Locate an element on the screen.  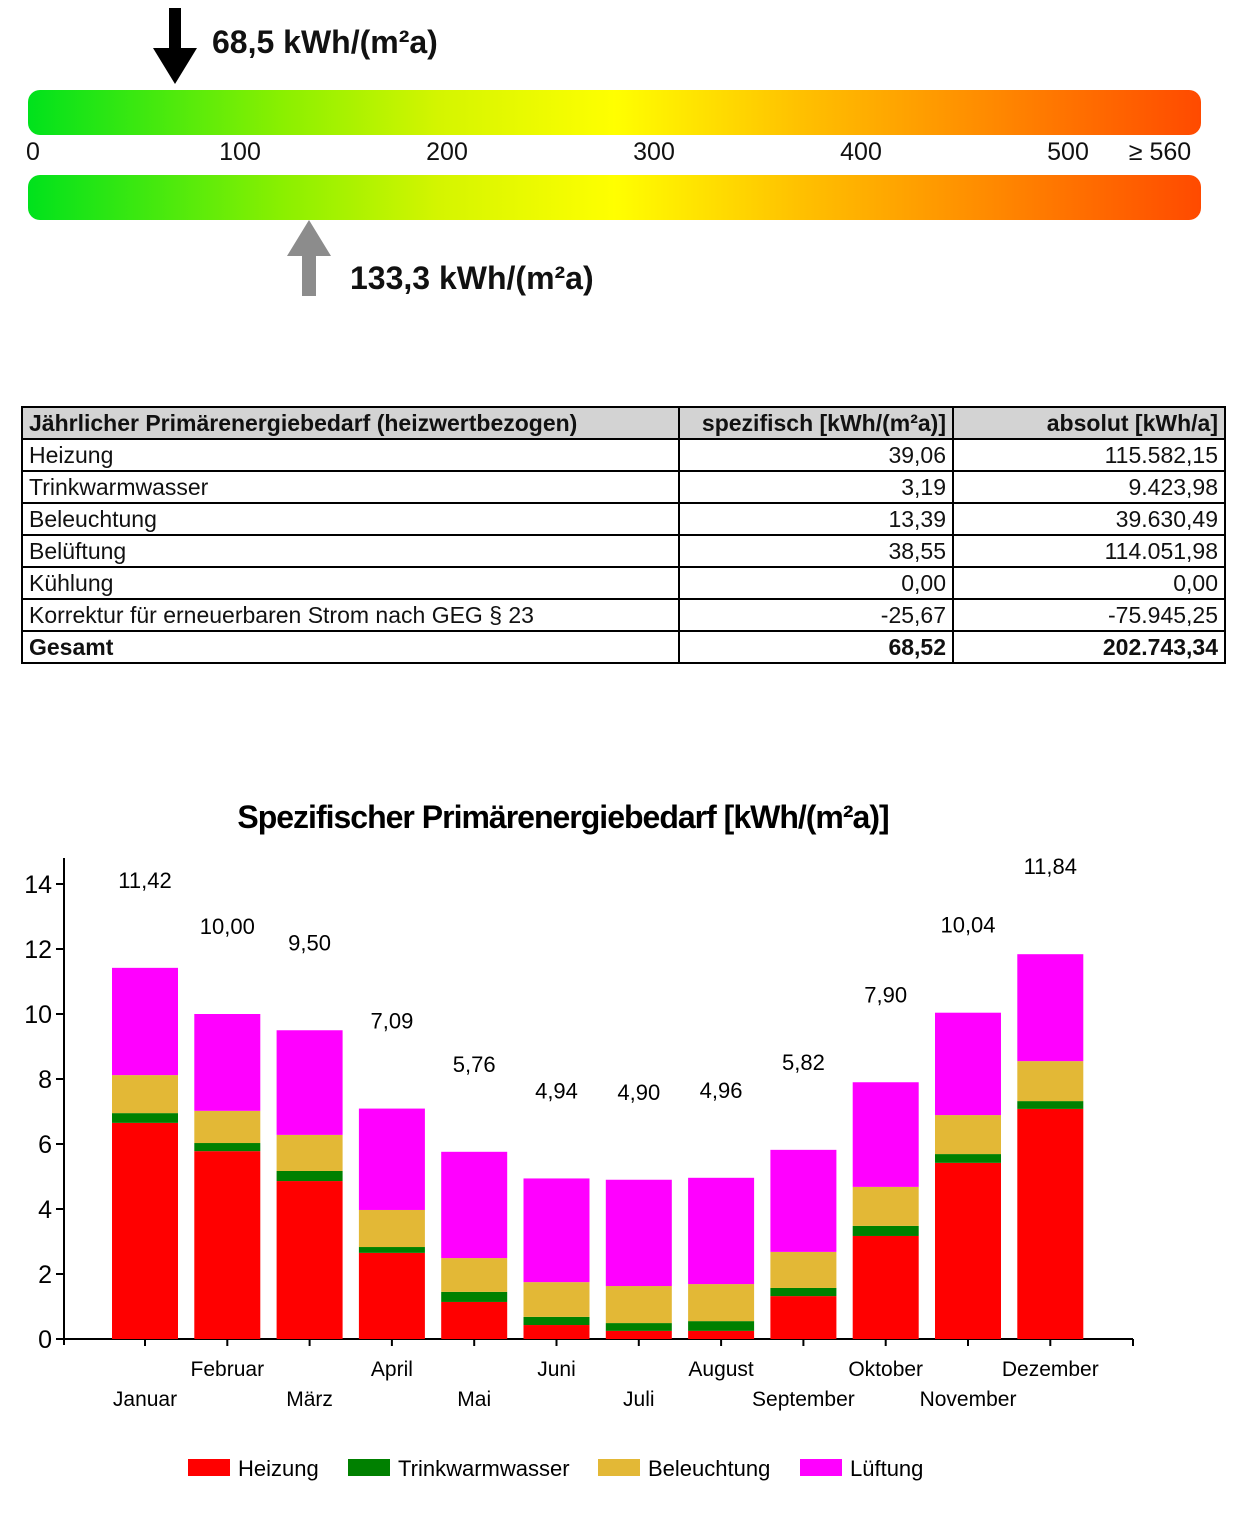
bar-total-label: 5,82 is located at coordinates (803, 1062).